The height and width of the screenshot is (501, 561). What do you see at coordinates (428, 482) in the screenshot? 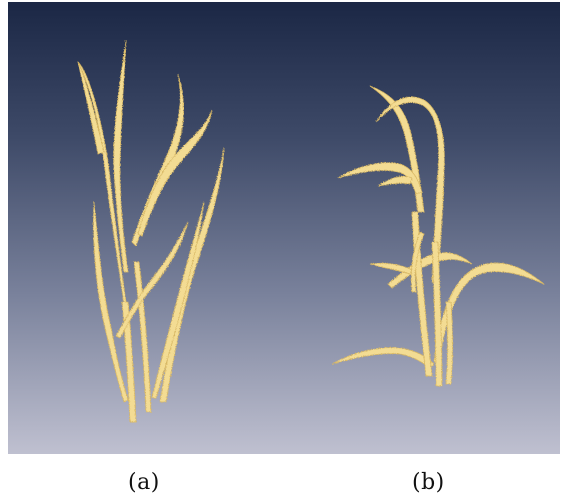
I see `caption-b: (b)` at bounding box center [428, 482].